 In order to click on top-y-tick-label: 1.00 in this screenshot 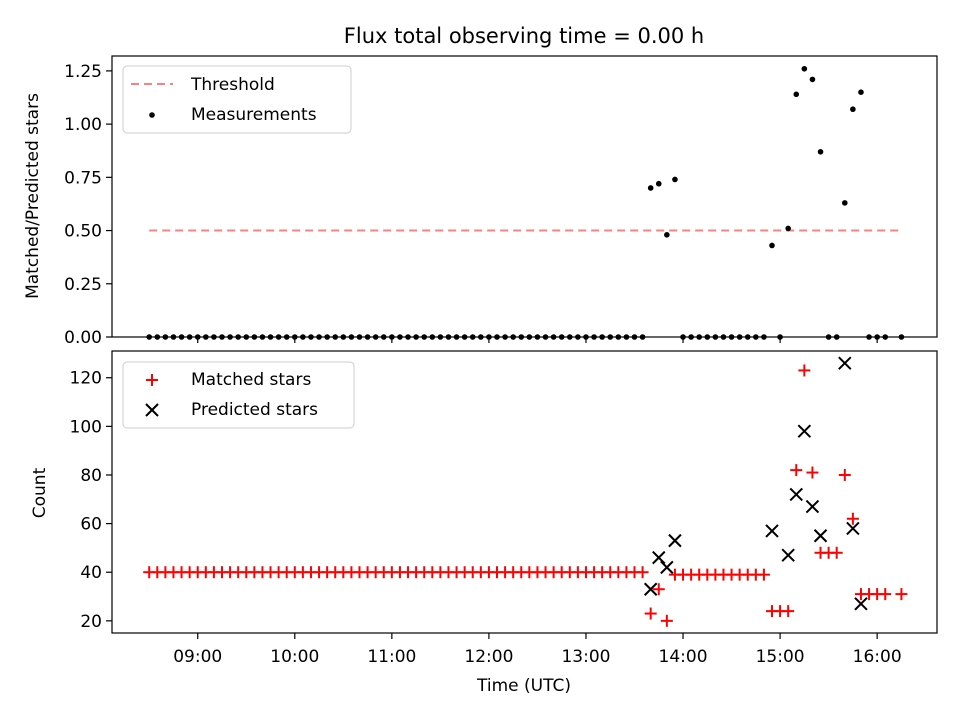, I will do `click(83, 125)`.